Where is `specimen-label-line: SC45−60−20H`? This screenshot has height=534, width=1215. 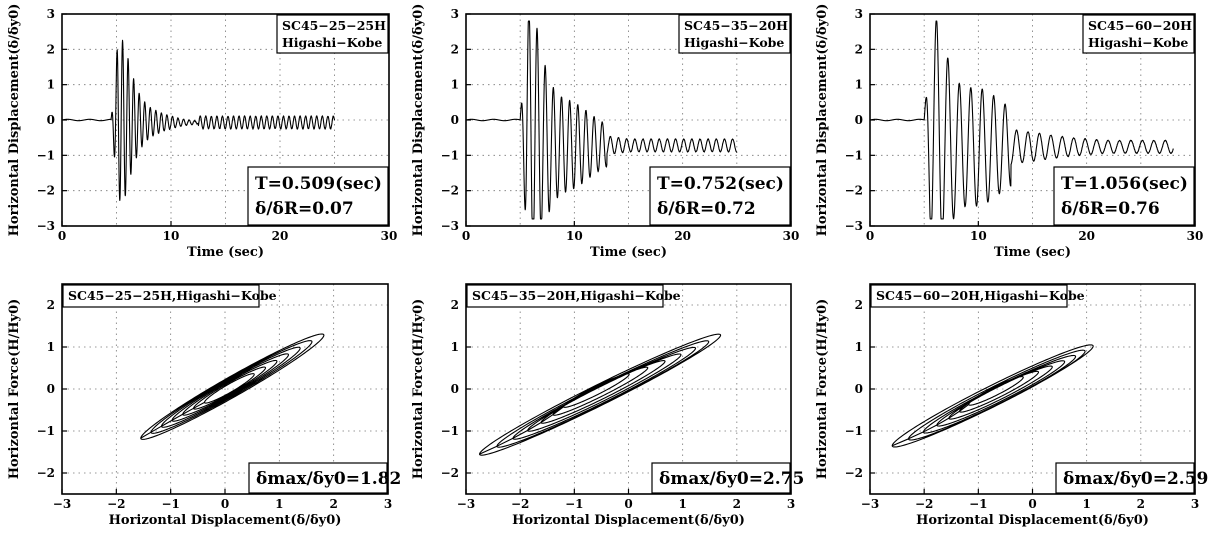 specimen-label-line: SC45−60−20H is located at coordinates (1140, 25).